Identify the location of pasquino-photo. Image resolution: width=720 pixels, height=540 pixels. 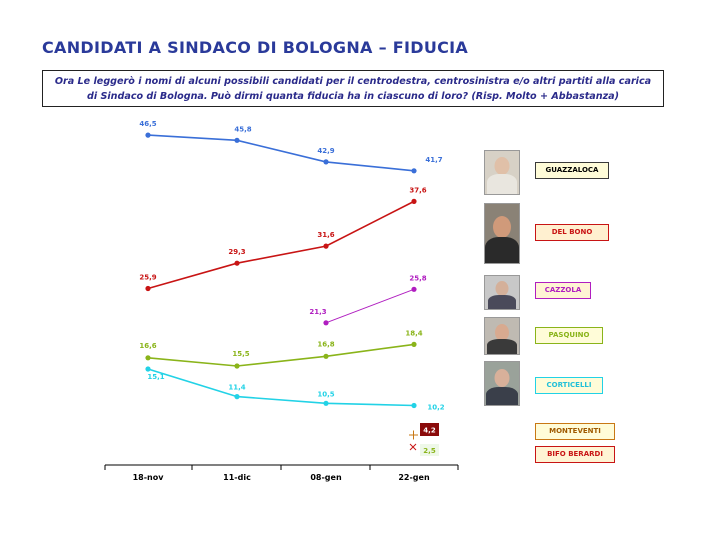
(502, 336).